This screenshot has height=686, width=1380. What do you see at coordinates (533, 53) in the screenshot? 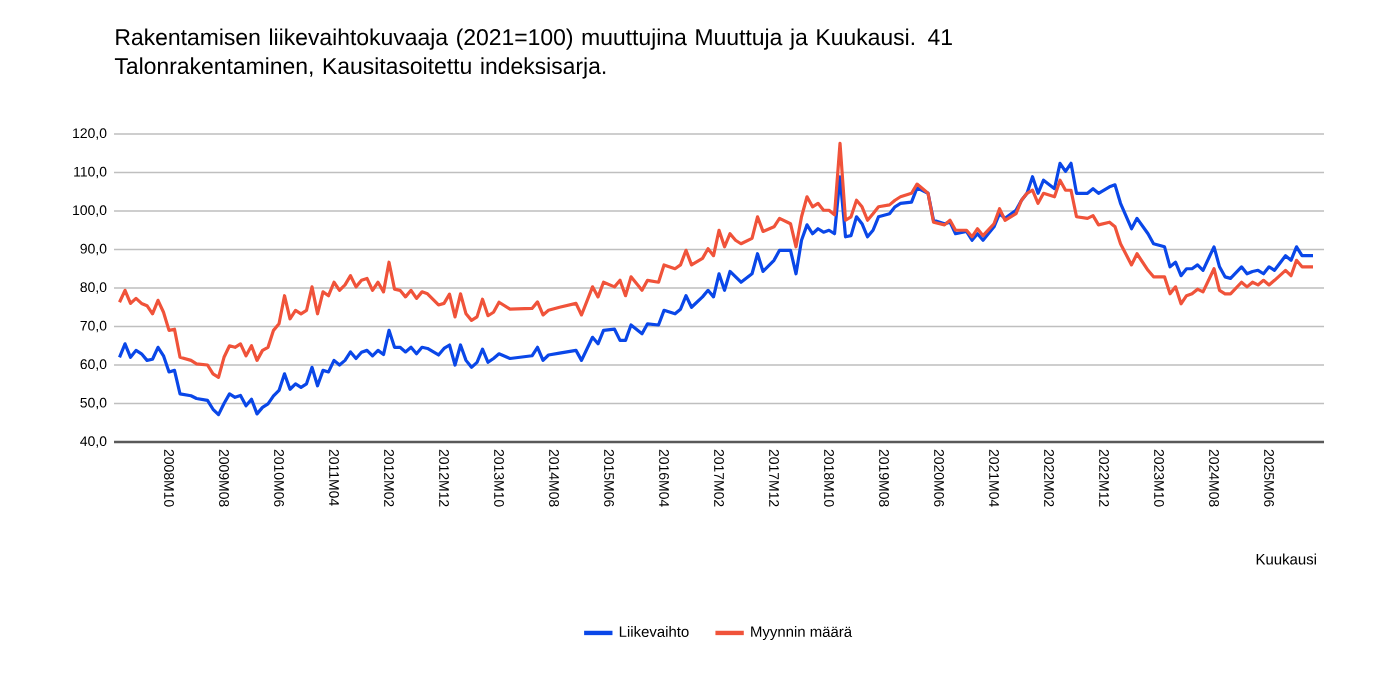
I see `chart-title: Rakentamisen liikevaihtokuvaaja (2021=100) muuttujina Muuttuja ja Kuukausi. 41 Talonrakentaminen, Kausitasoitettu indeksisarja.` at bounding box center [533, 53].